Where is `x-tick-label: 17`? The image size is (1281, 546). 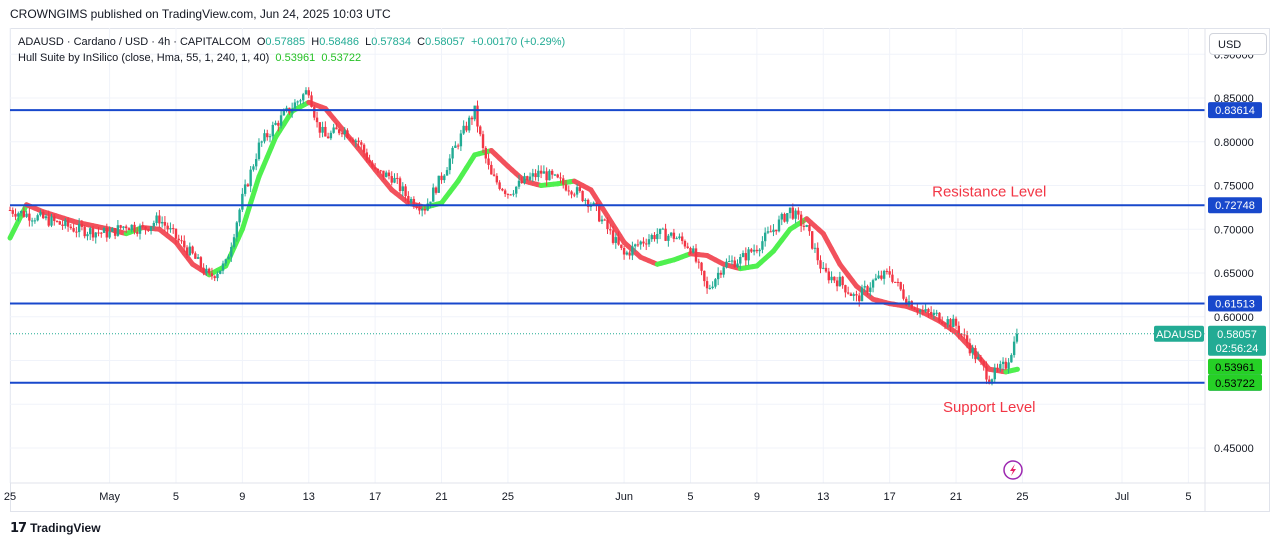 x-tick-label: 17 is located at coordinates (375, 497).